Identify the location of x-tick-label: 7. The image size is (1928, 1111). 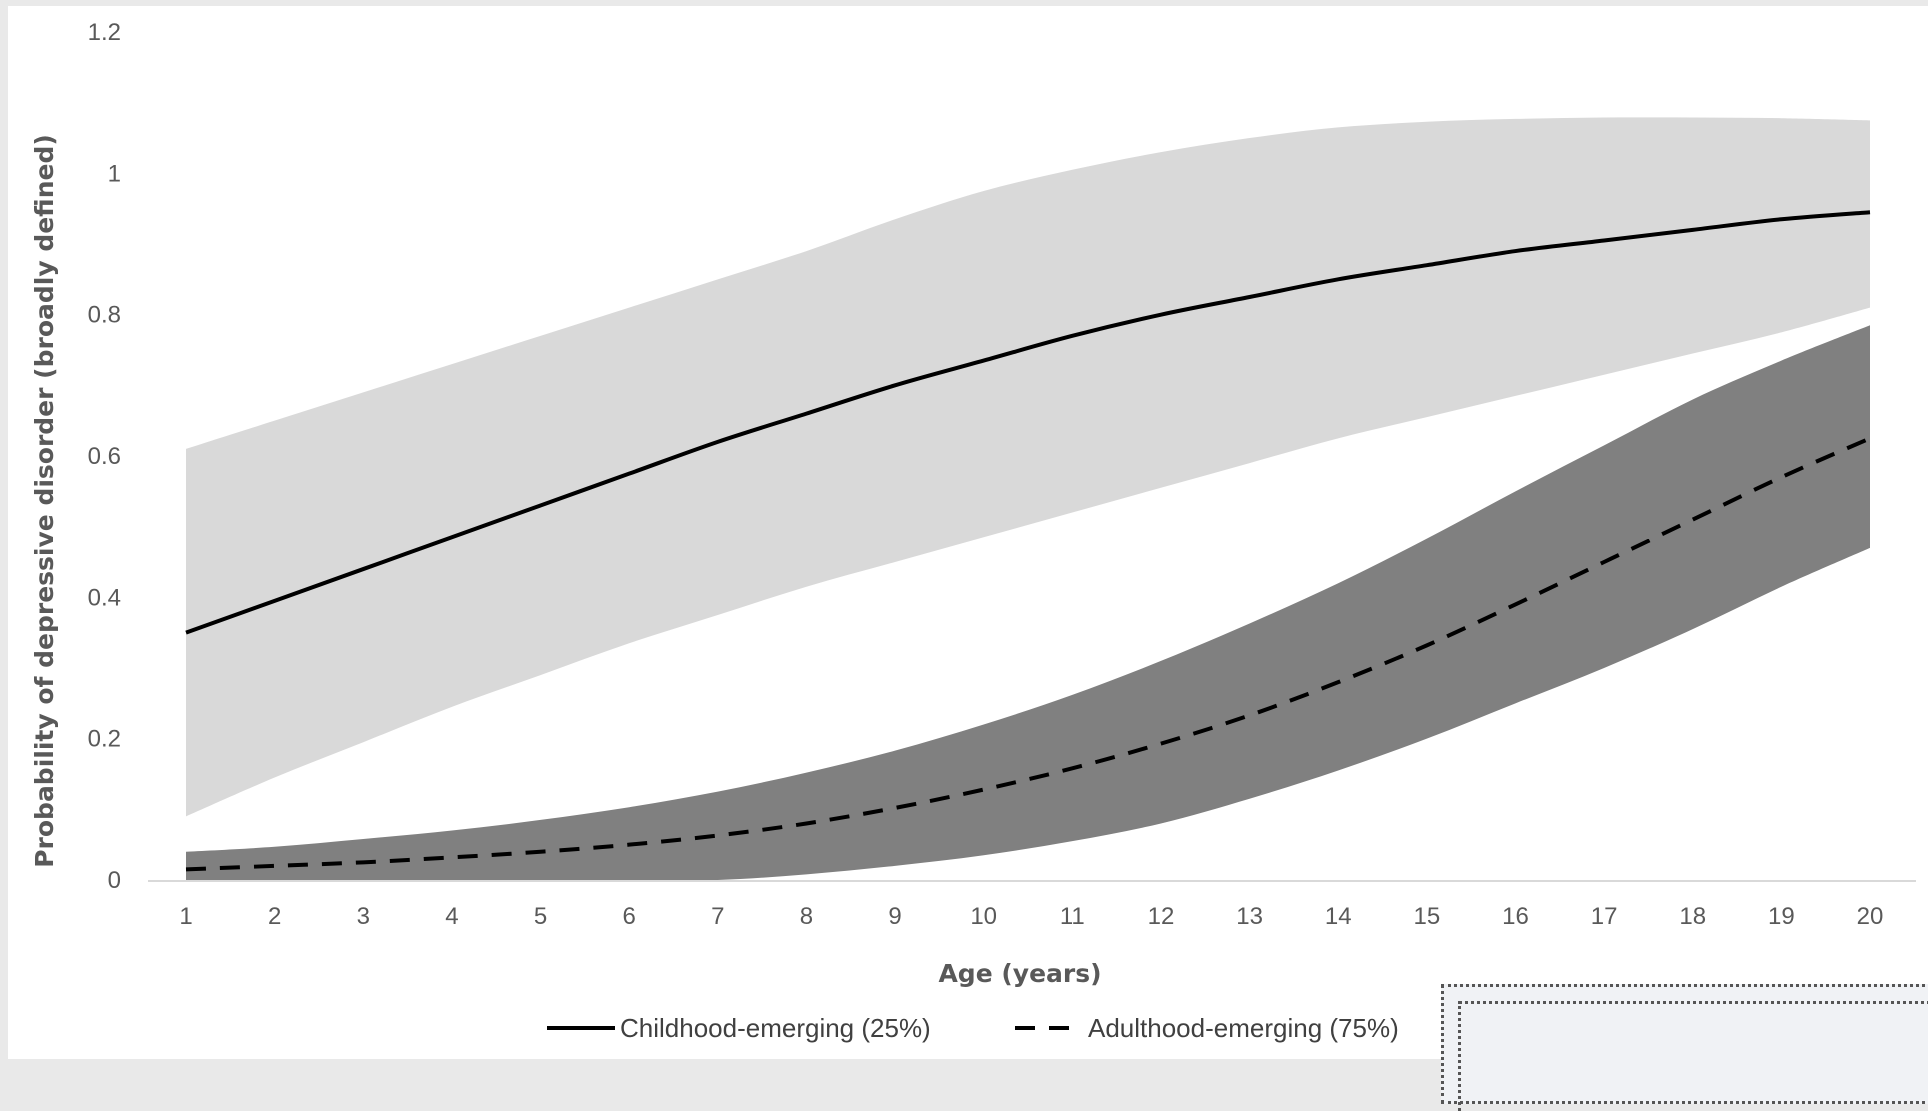
(717, 916).